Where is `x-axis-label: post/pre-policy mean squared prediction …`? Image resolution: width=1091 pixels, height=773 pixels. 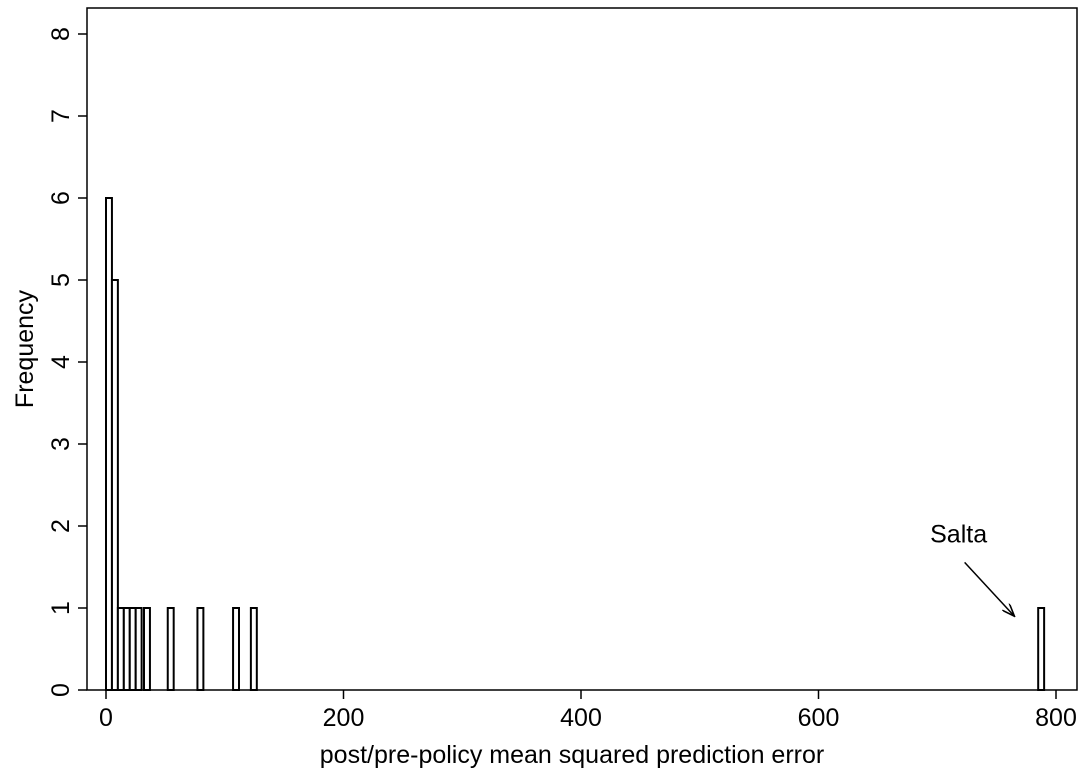 x-axis-label: post/pre-policy mean squared prediction … is located at coordinates (572, 755).